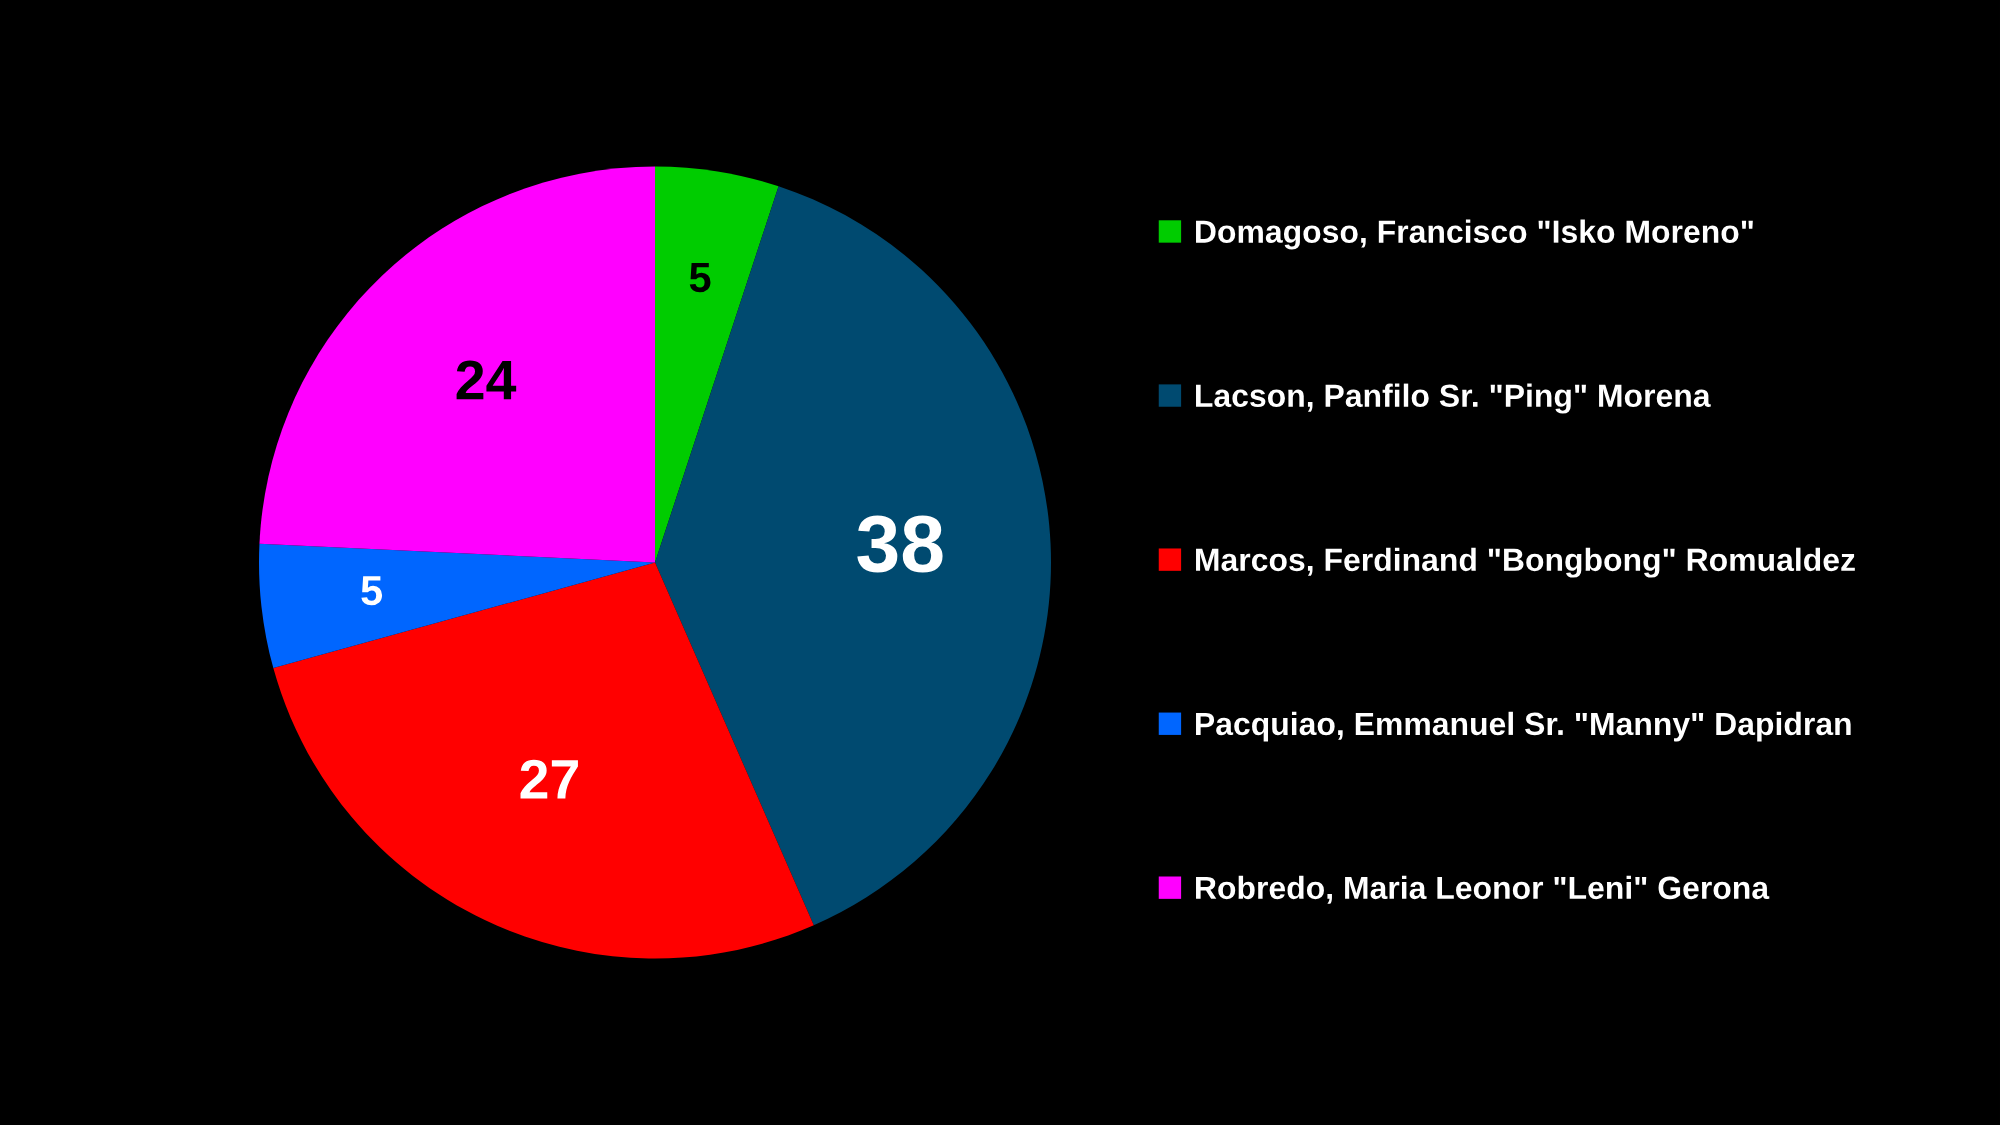 The height and width of the screenshot is (1125, 2000). I want to click on legend-label: Pacquiao, Emmanuel Sr. "Manny" Dapidran, so click(1523, 726).